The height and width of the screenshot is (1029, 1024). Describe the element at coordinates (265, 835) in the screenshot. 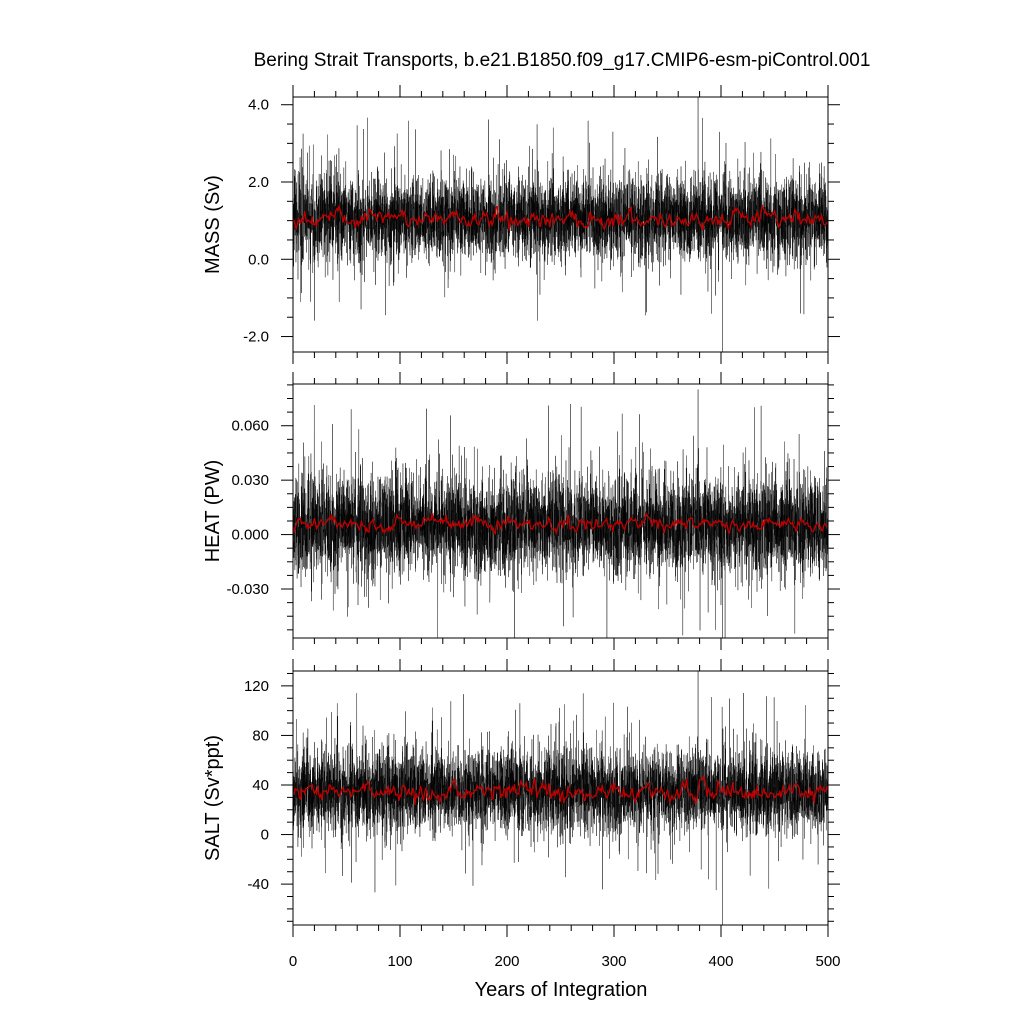

I see `y-tick-label-salt: 0` at that location.